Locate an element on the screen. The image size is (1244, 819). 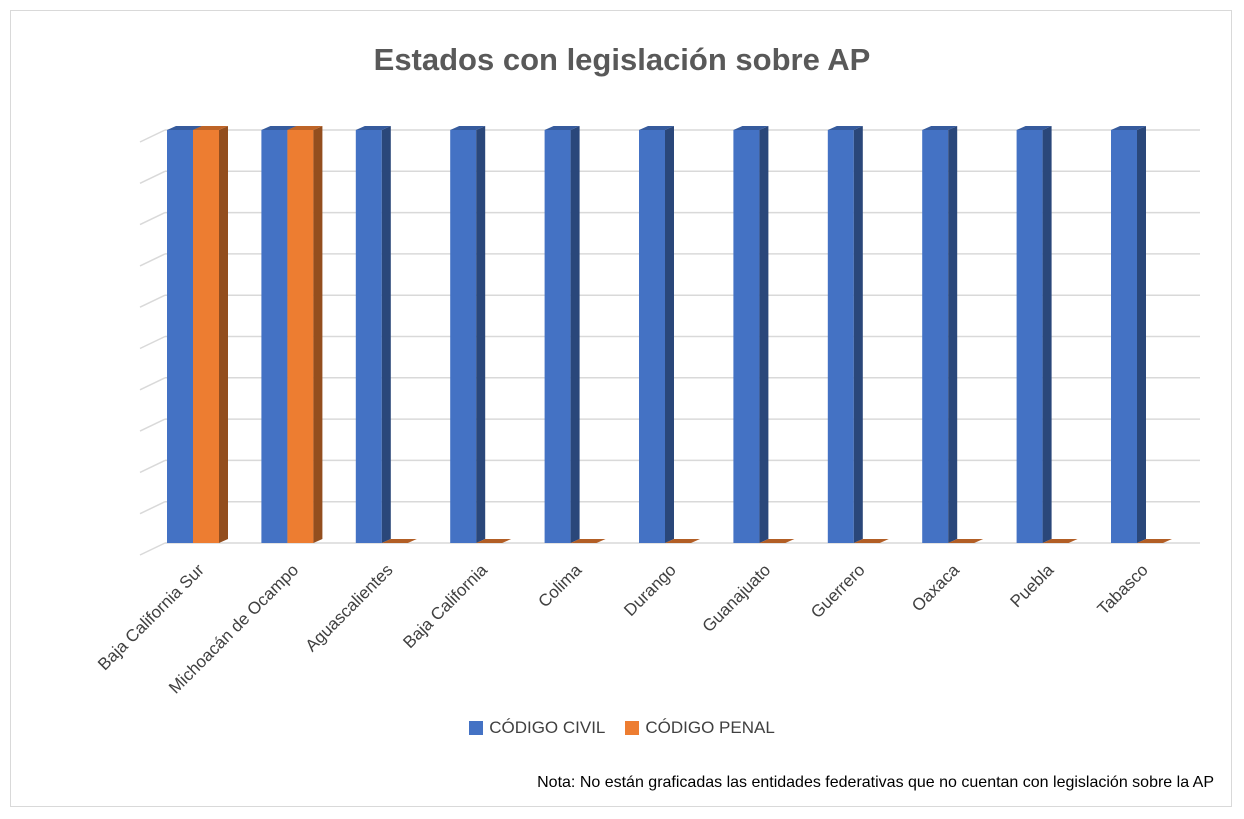
x-tick-label: Puebla is located at coordinates (1032, 585).